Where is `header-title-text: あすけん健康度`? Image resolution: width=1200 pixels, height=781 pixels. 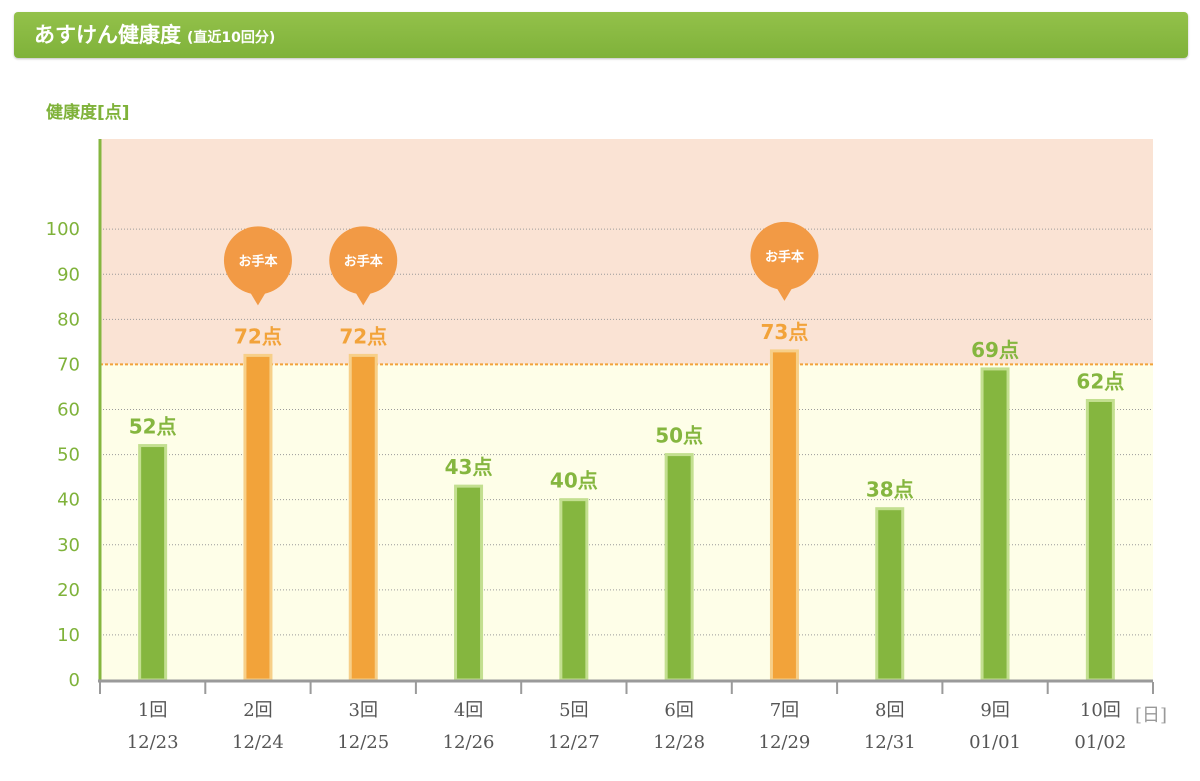 header-title-text: あすけん健康度 is located at coordinates (107, 35).